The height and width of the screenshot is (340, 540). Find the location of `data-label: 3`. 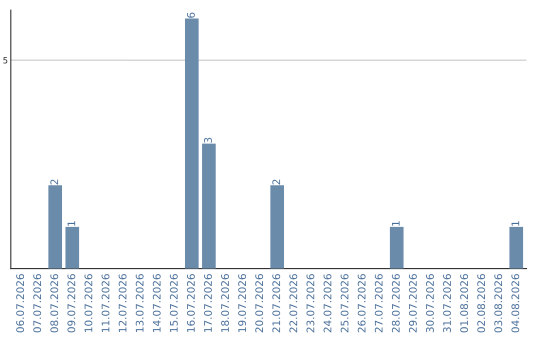

data-label: 3 is located at coordinates (208, 140).